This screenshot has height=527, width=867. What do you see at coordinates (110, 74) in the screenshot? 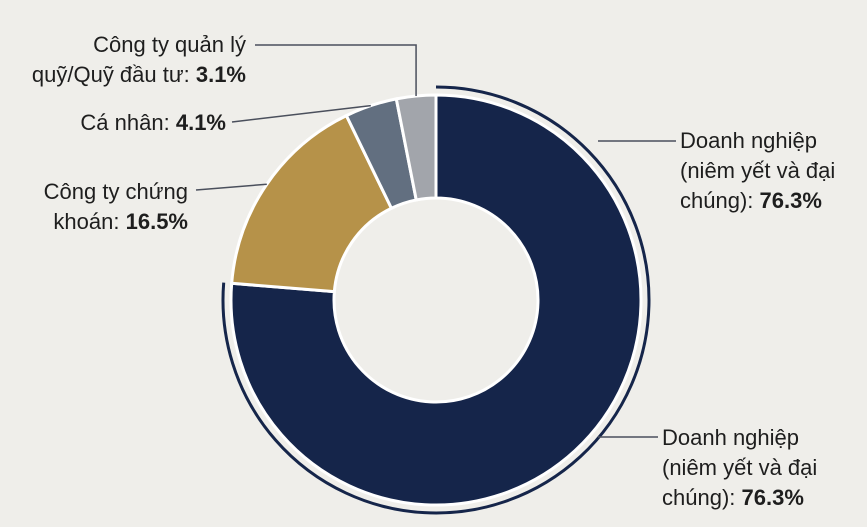
I see `label-line: quỹ/Quỹ đầu tư:` at bounding box center [110, 74].